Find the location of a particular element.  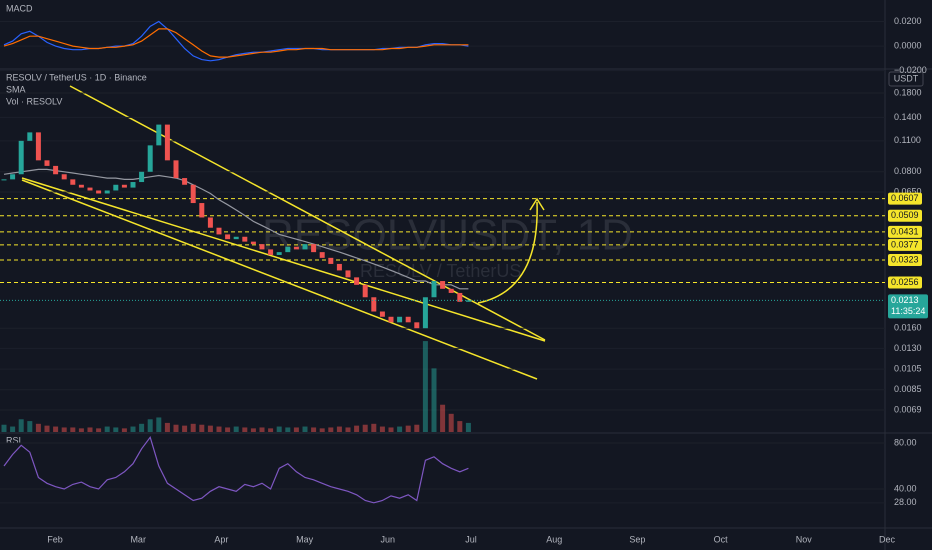

watermark: RESOLVUSDT, 1D is located at coordinates (447, 235).